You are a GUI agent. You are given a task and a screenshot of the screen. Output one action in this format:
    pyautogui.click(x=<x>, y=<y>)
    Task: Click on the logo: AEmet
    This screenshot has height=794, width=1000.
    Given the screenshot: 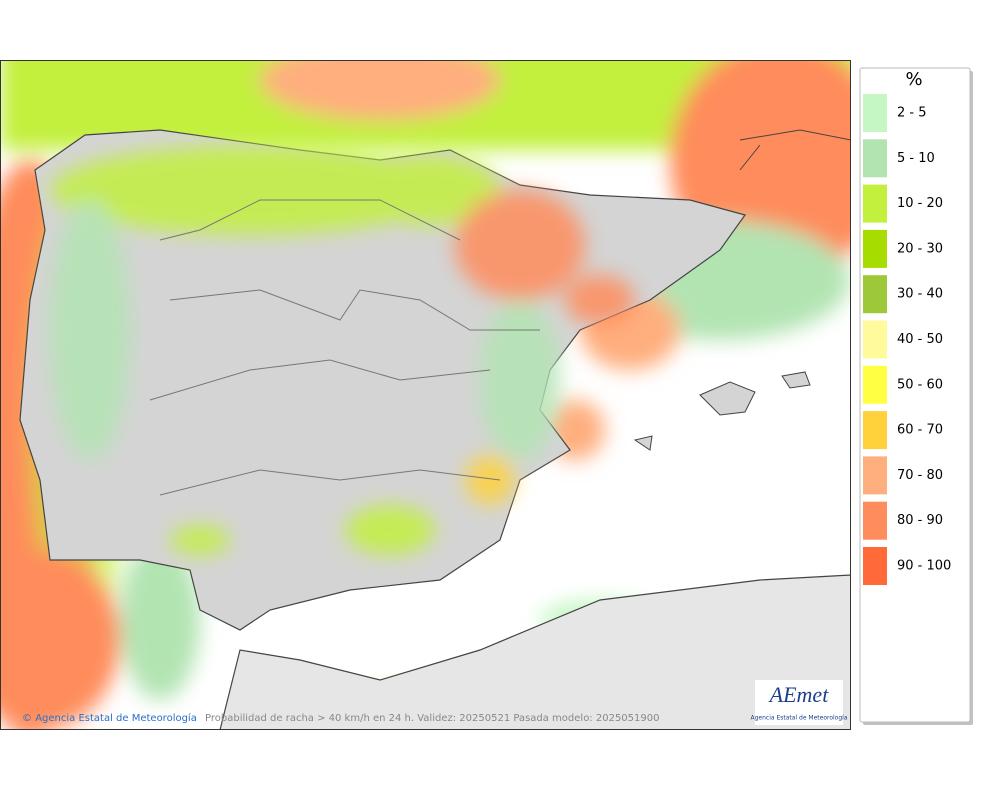 What is the action you would take?
    pyautogui.click(x=799, y=694)
    